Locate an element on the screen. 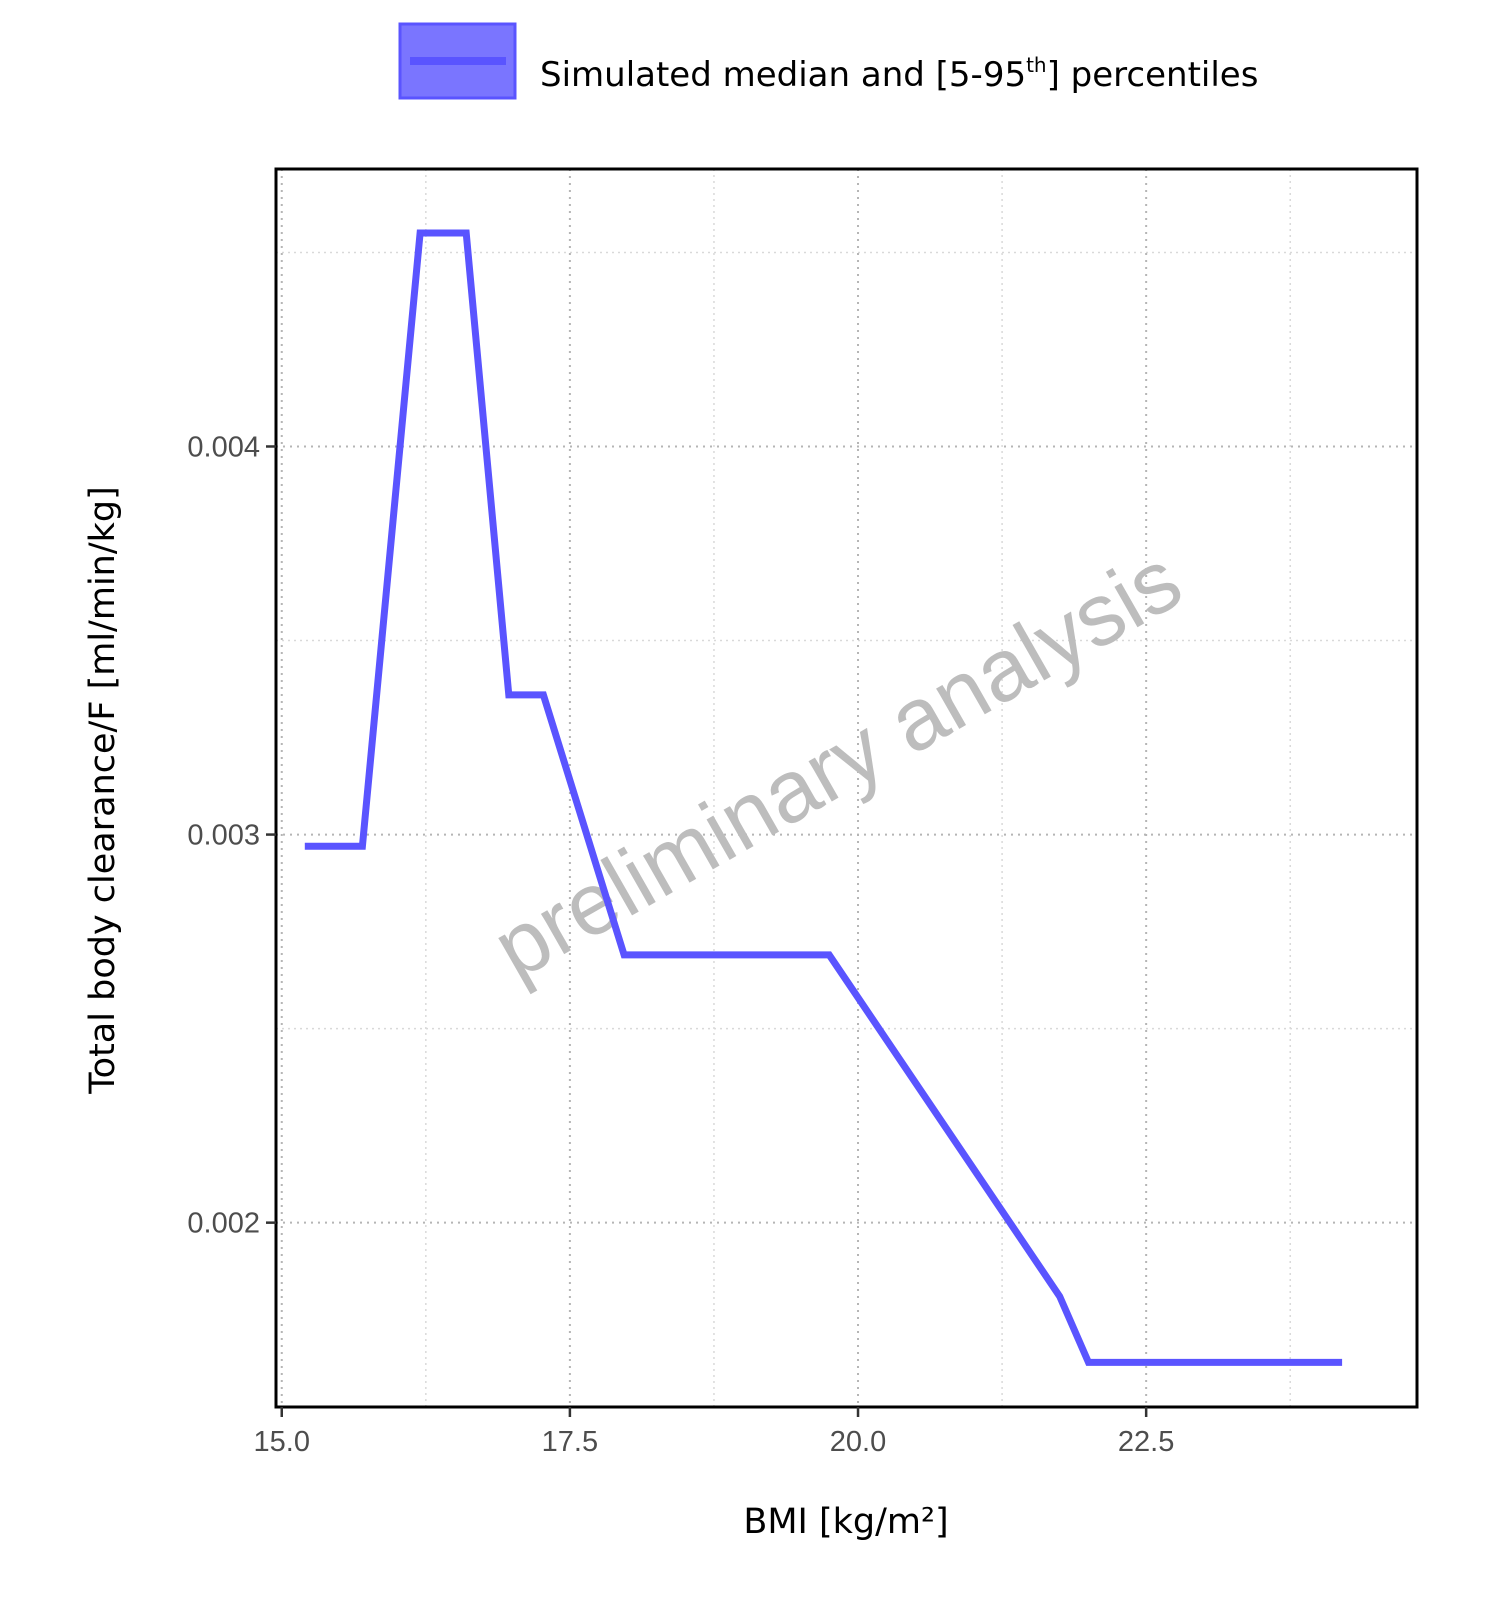  x-tick-label: 15.0 is located at coordinates (282, 1442).